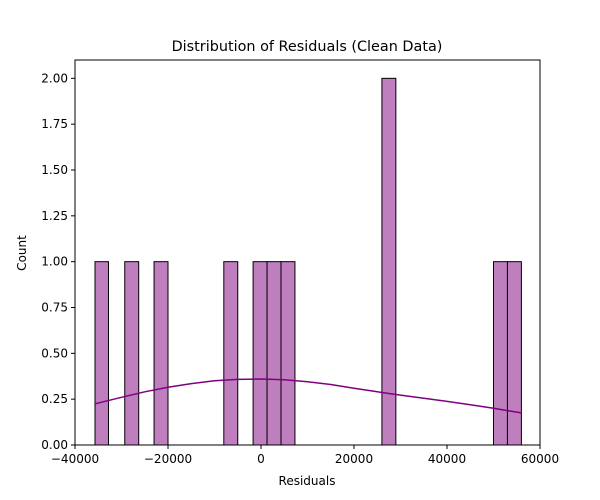  I want to click on x-tick-label-3: 20000, so click(354, 459).